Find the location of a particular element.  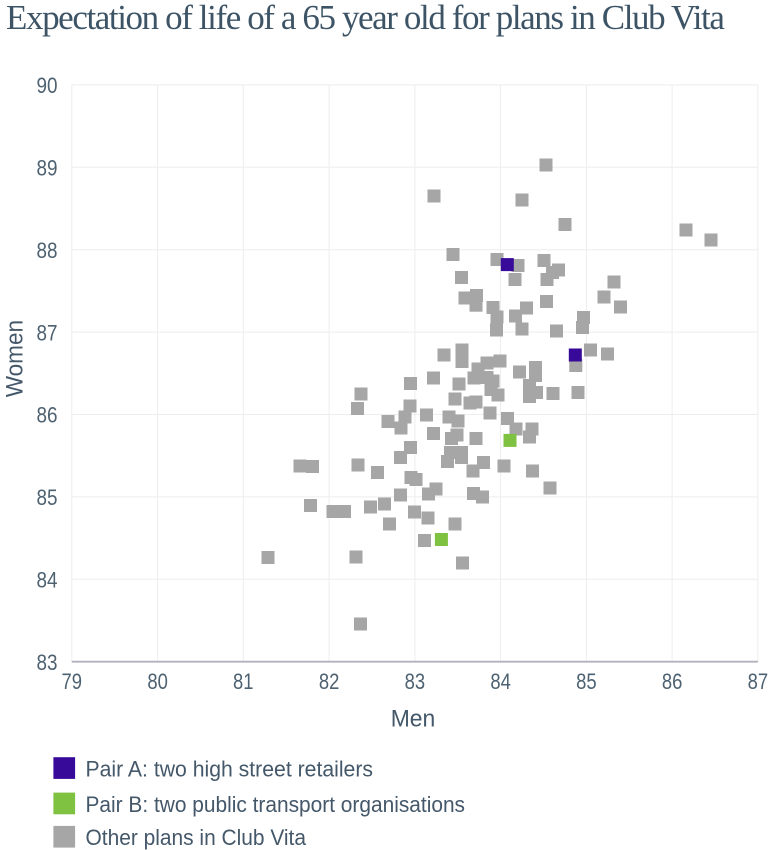

svg-text: 80 is located at coordinates (157, 681).